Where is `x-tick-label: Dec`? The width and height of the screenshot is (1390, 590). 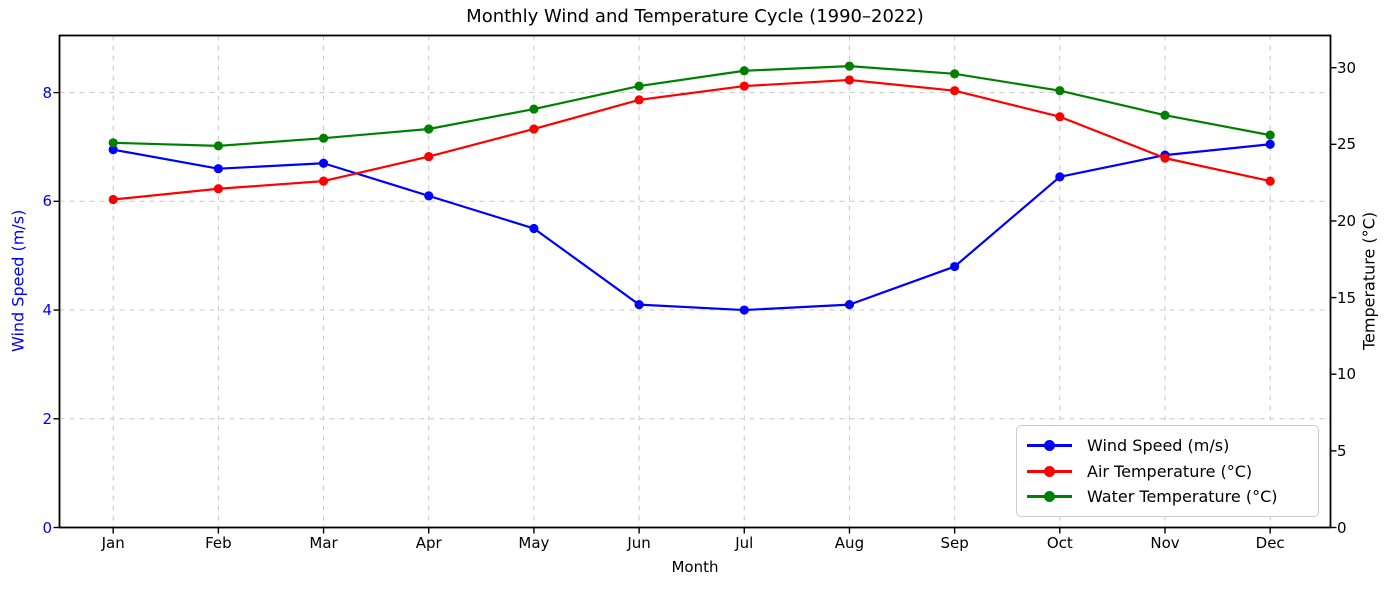 x-tick-label: Dec is located at coordinates (1270, 543).